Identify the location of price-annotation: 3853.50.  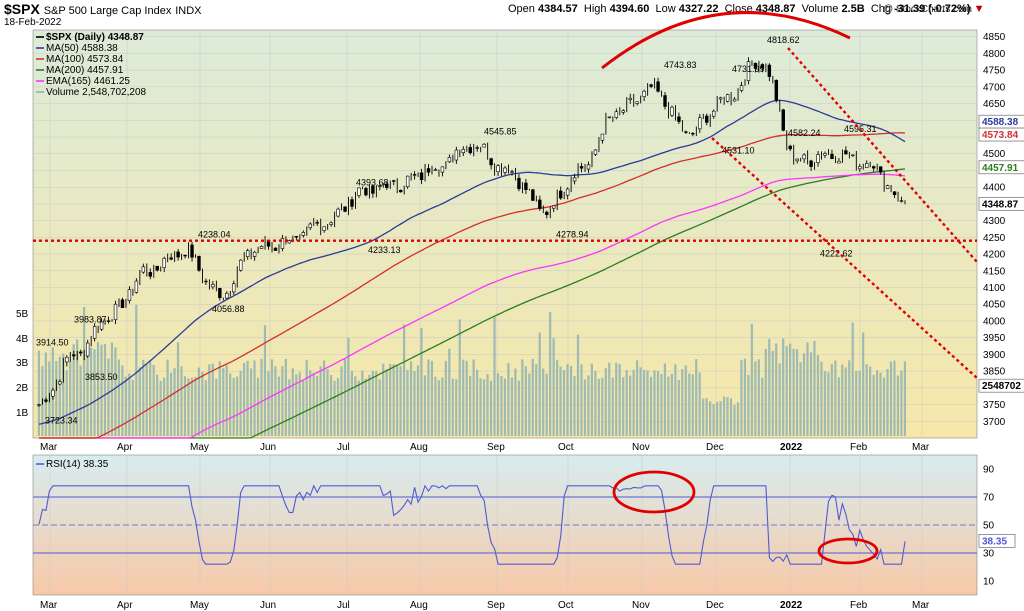
(101, 377).